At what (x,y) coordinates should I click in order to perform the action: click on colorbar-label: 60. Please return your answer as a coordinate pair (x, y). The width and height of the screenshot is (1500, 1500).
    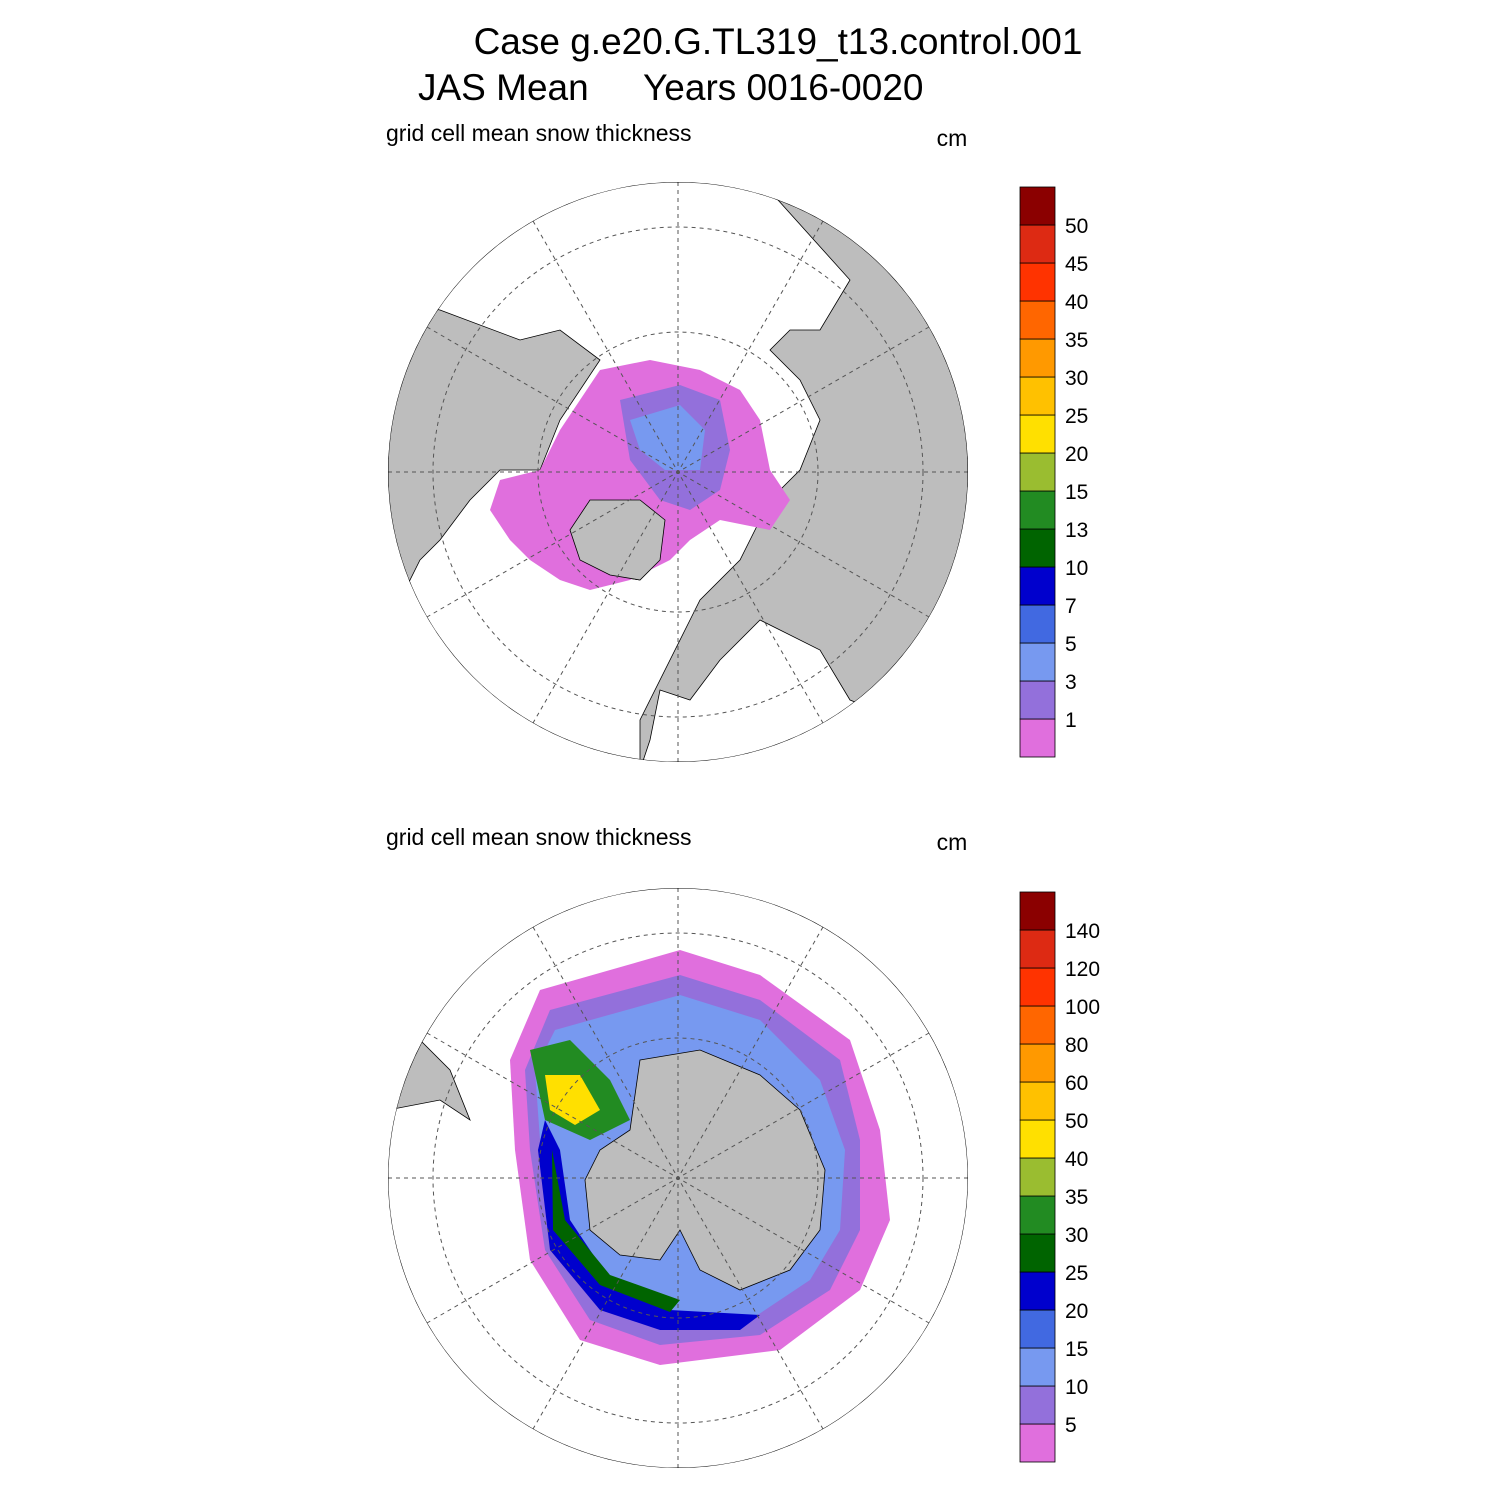
    Looking at the image, I should click on (1076, 1083).